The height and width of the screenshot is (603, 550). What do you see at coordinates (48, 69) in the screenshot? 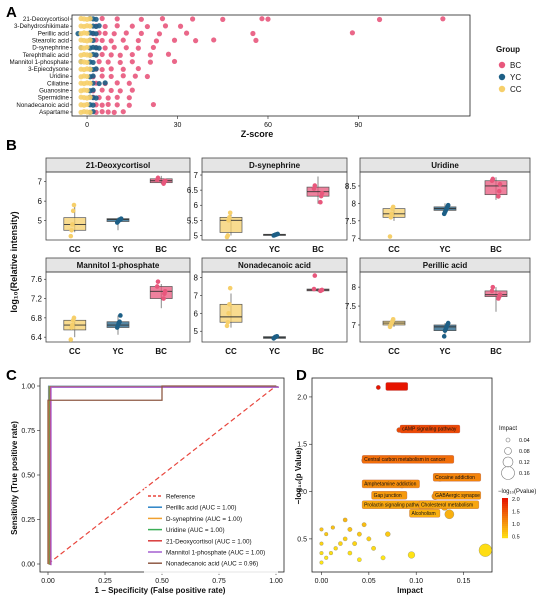
I see `panel-a-category-label: 3-Epiecdysone` at bounding box center [48, 69].